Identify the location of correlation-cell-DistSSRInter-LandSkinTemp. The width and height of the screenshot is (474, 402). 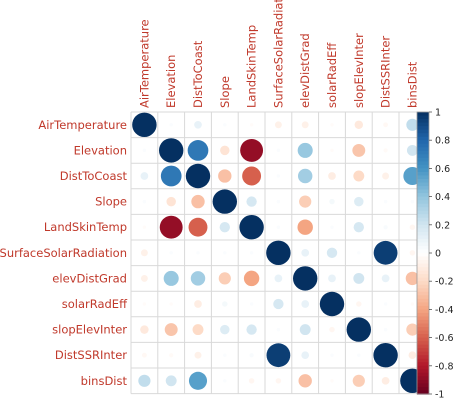
(251, 355).